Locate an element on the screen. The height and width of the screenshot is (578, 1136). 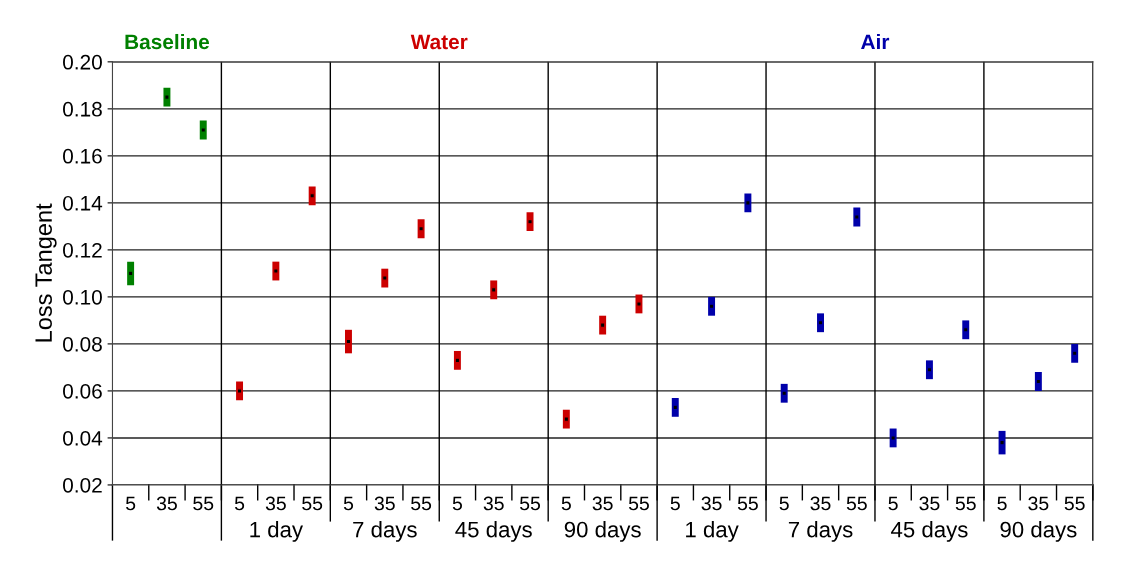
y-tick-label: 0.16 is located at coordinates (82, 156).